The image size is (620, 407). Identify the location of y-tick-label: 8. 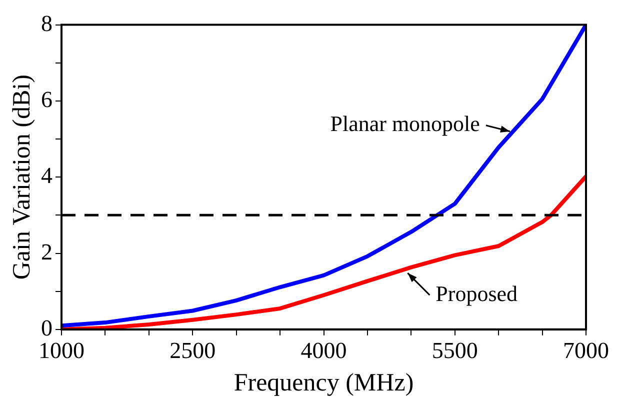
(46, 23).